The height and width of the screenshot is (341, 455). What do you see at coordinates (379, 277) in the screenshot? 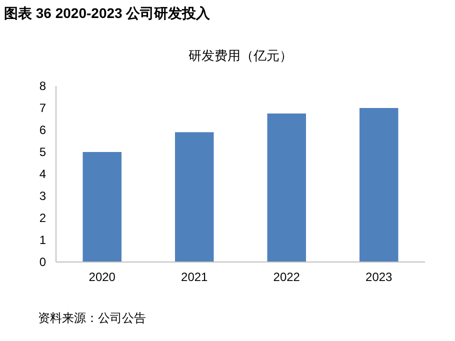
I see `x-tick-label: 2023` at bounding box center [379, 277].